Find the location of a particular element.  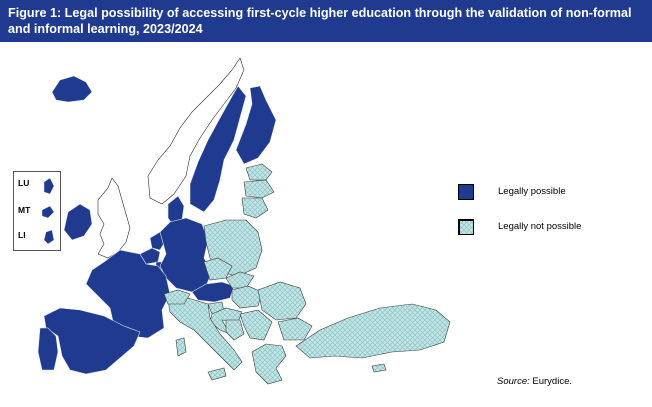

country-bosnia is located at coordinates (235, 330).